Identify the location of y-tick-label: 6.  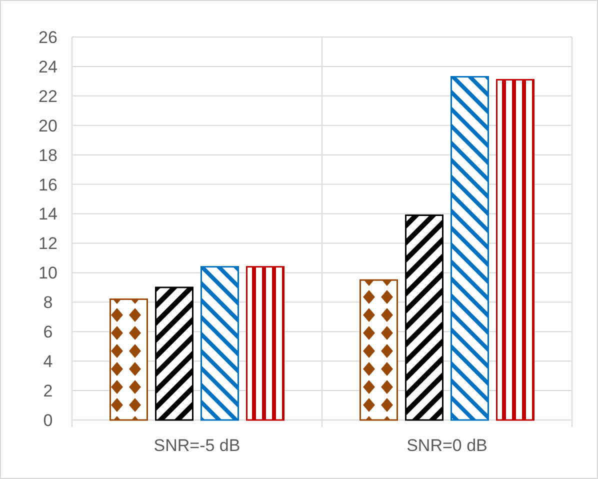
(48, 332).